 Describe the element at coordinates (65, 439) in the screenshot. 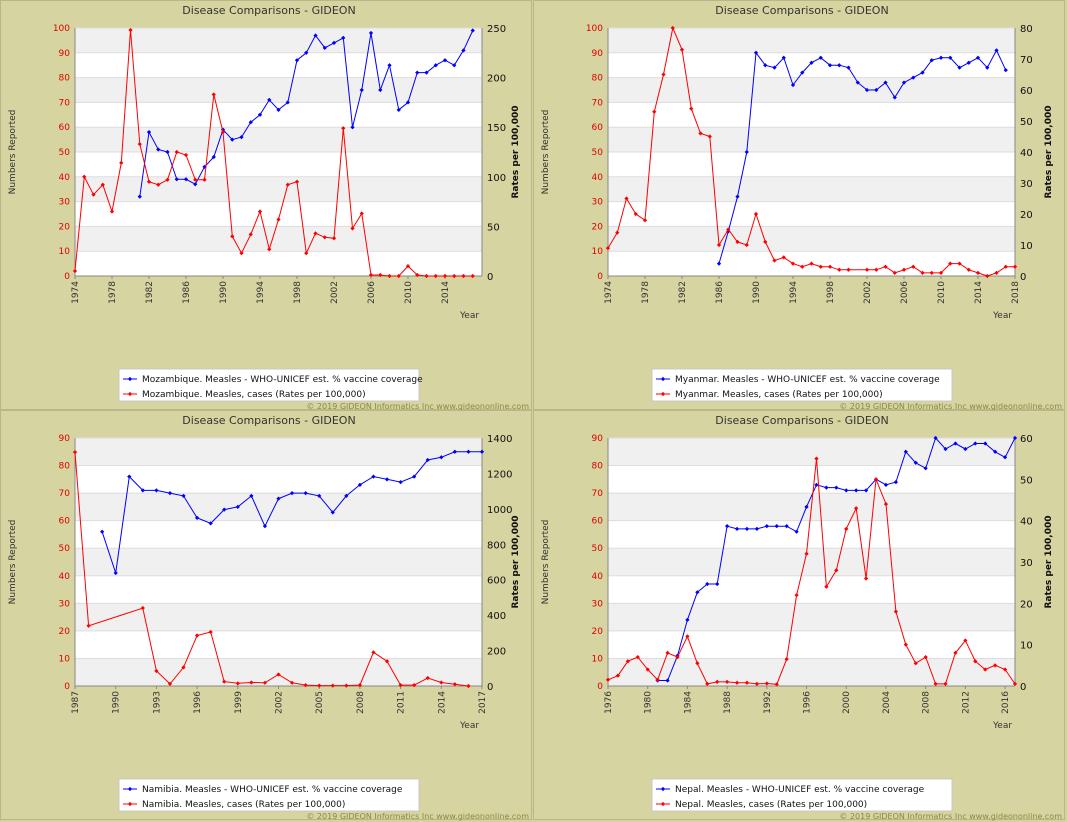

I see `y-tick-label-left: 90` at that location.